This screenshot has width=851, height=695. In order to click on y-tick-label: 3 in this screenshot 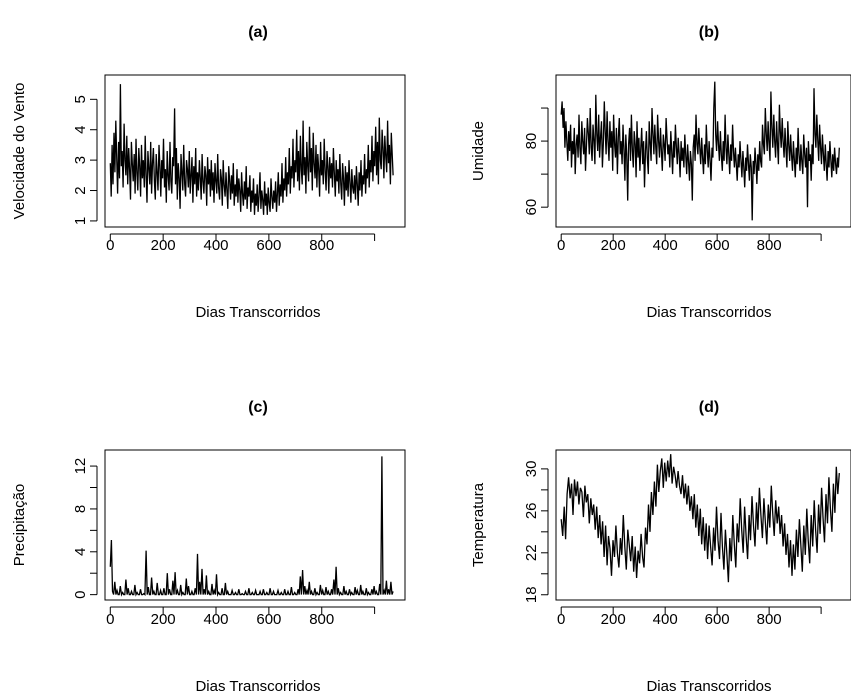, I will do `click(80, 160)`.